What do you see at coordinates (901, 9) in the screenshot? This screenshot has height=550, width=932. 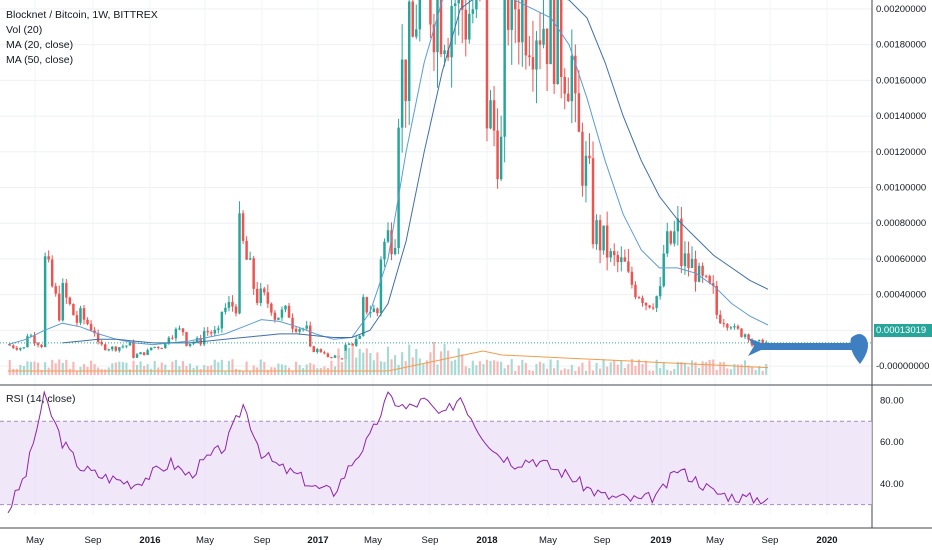 I see `price-tick-label: 0.00200000` at bounding box center [901, 9].